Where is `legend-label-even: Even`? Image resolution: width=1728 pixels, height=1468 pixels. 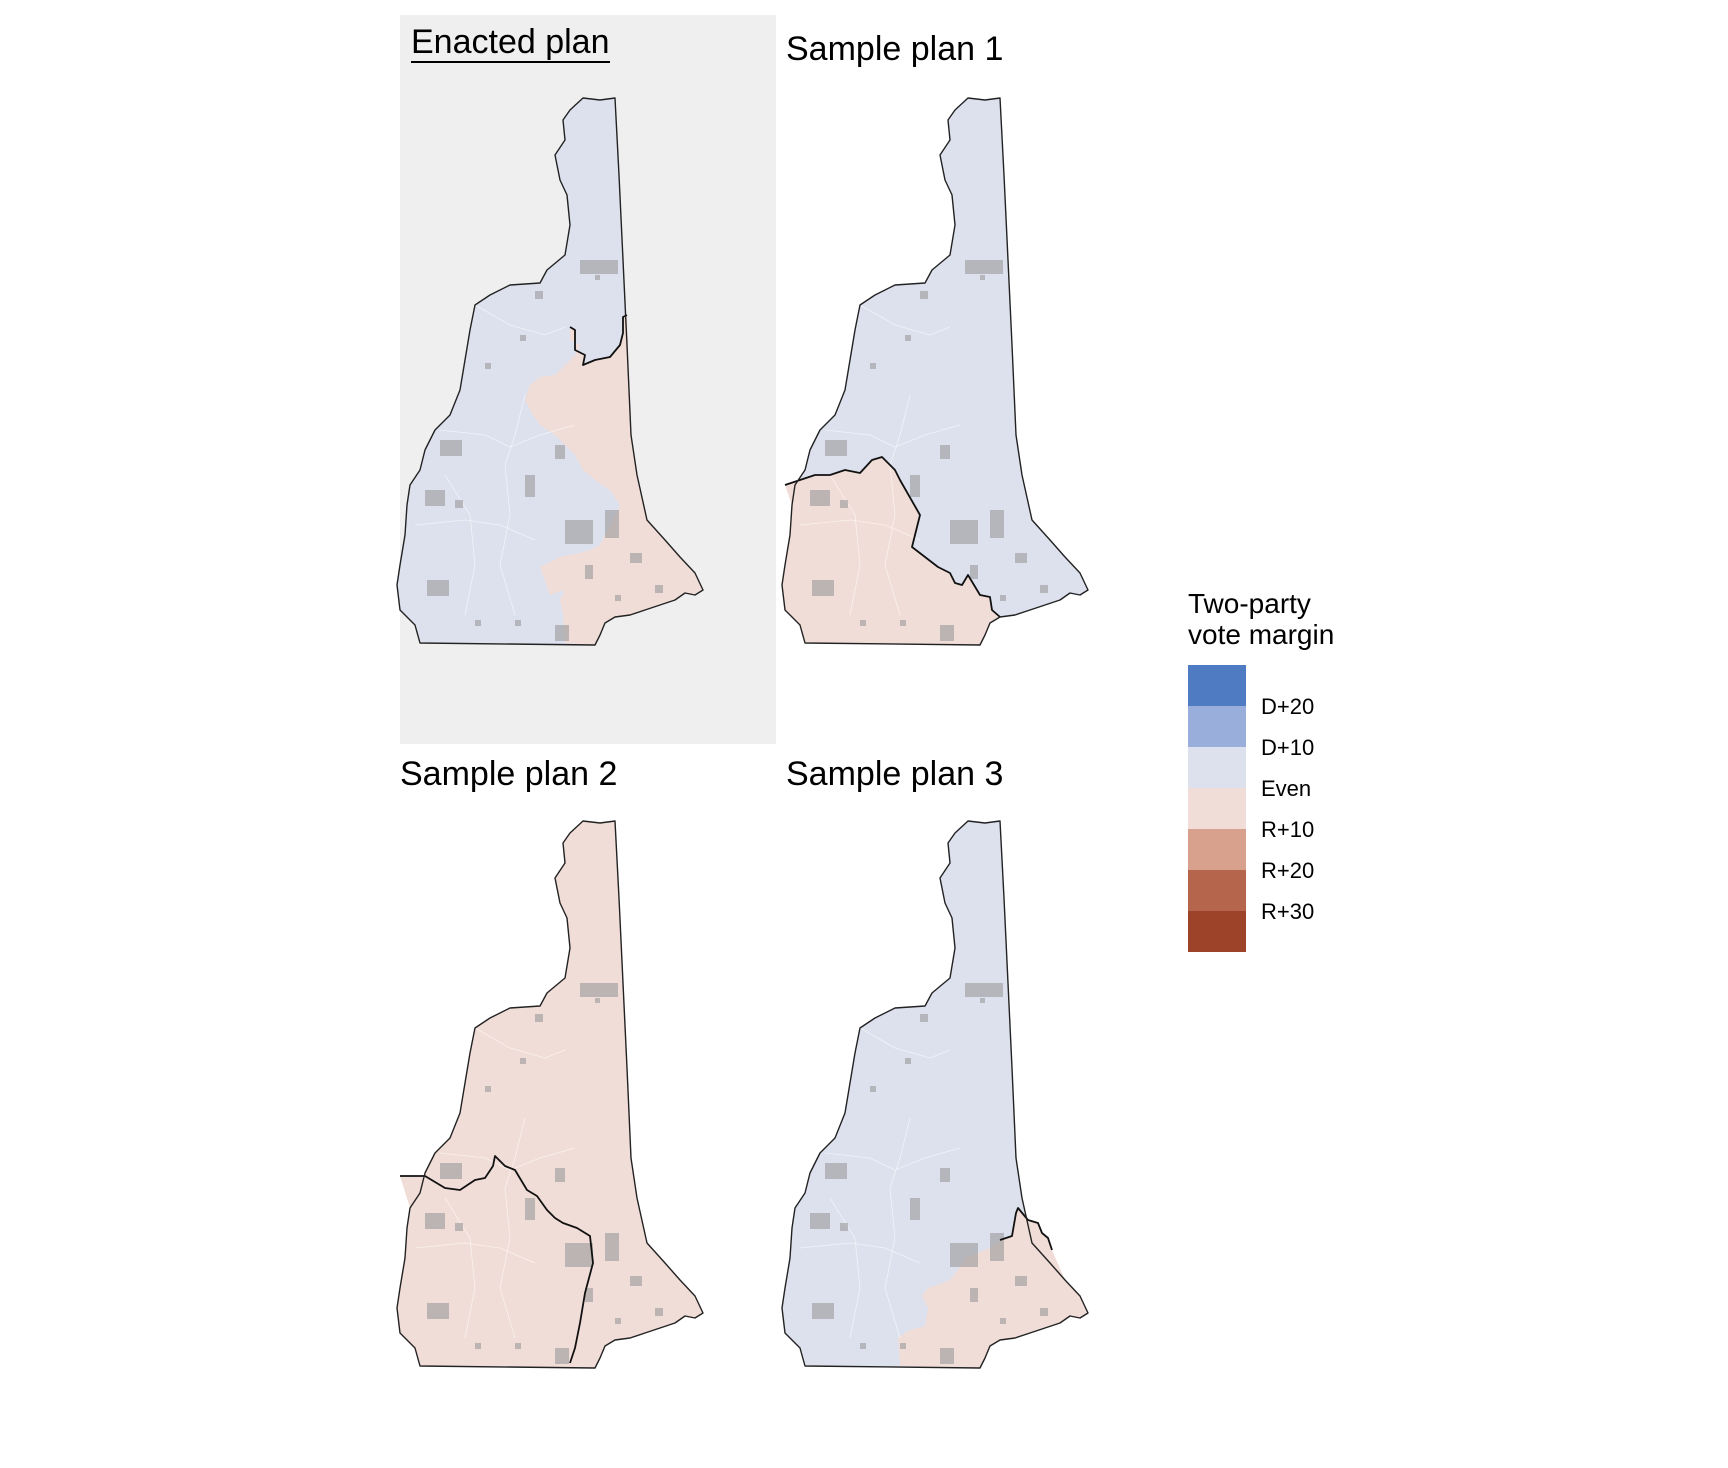
legend-label-even: Even is located at coordinates (1286, 788).